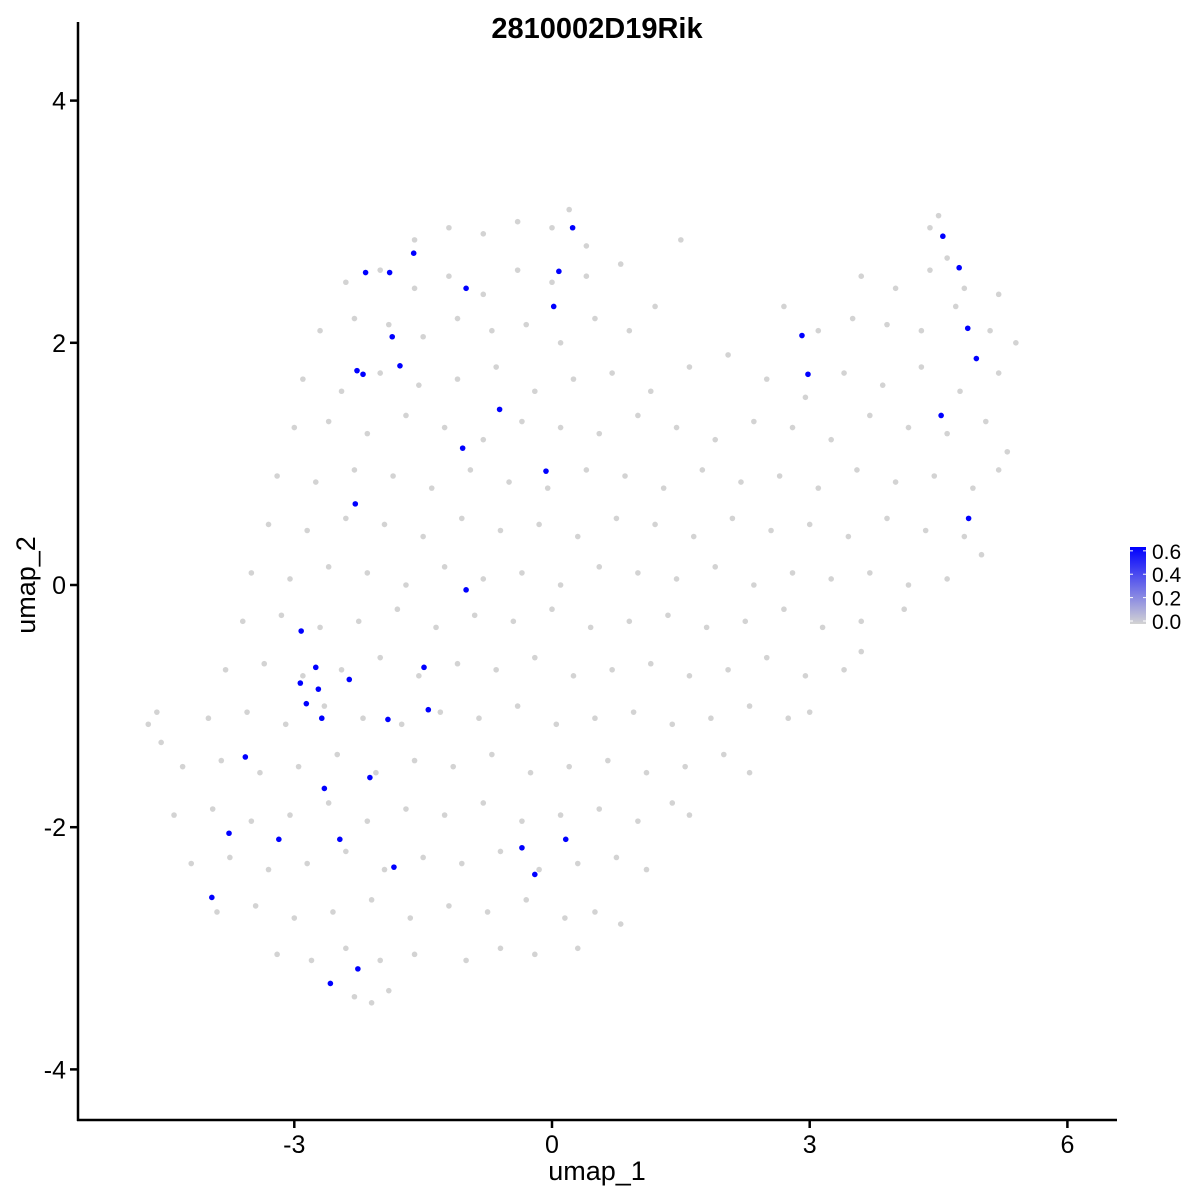  What do you see at coordinates (1166, 622) in the screenshot?
I see `colorbar-tick-label: 0.0` at bounding box center [1166, 622].